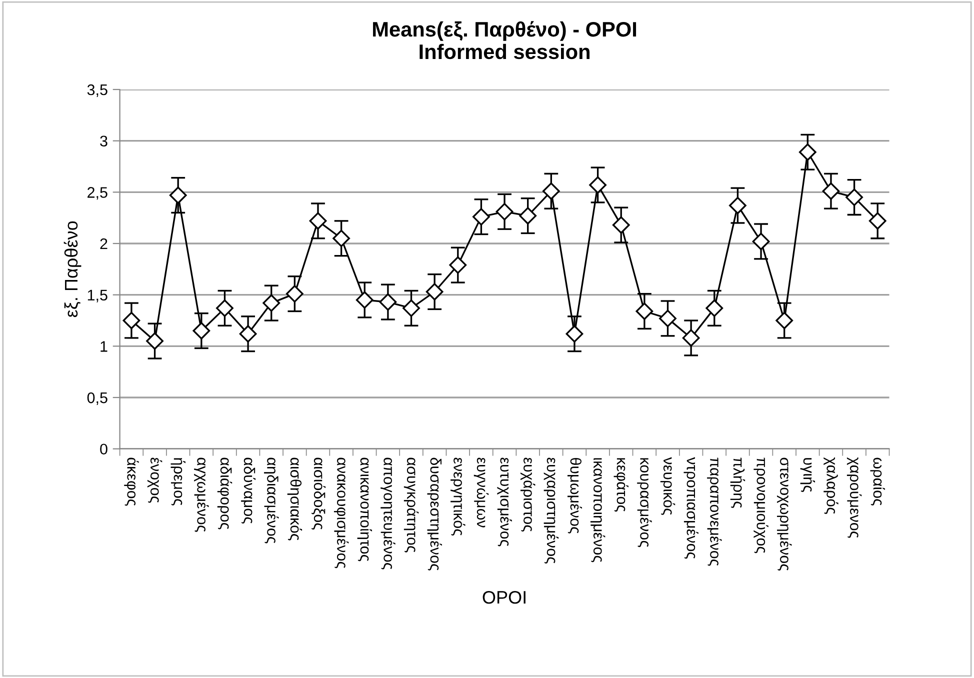  I want to click on y-tick-label: 3,5, so click(97, 90).